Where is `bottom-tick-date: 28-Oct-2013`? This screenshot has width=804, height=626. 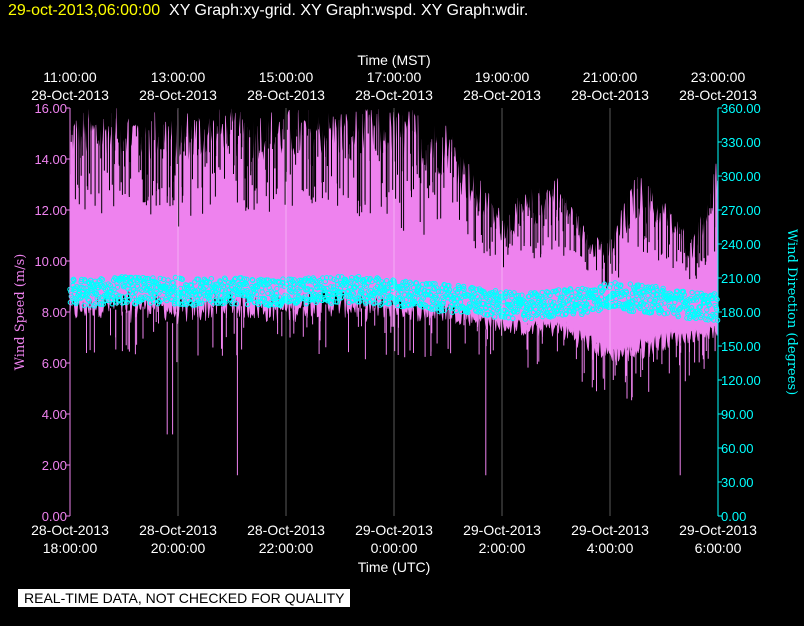
bottom-tick-date: 28-Oct-2013 is located at coordinates (70, 530).